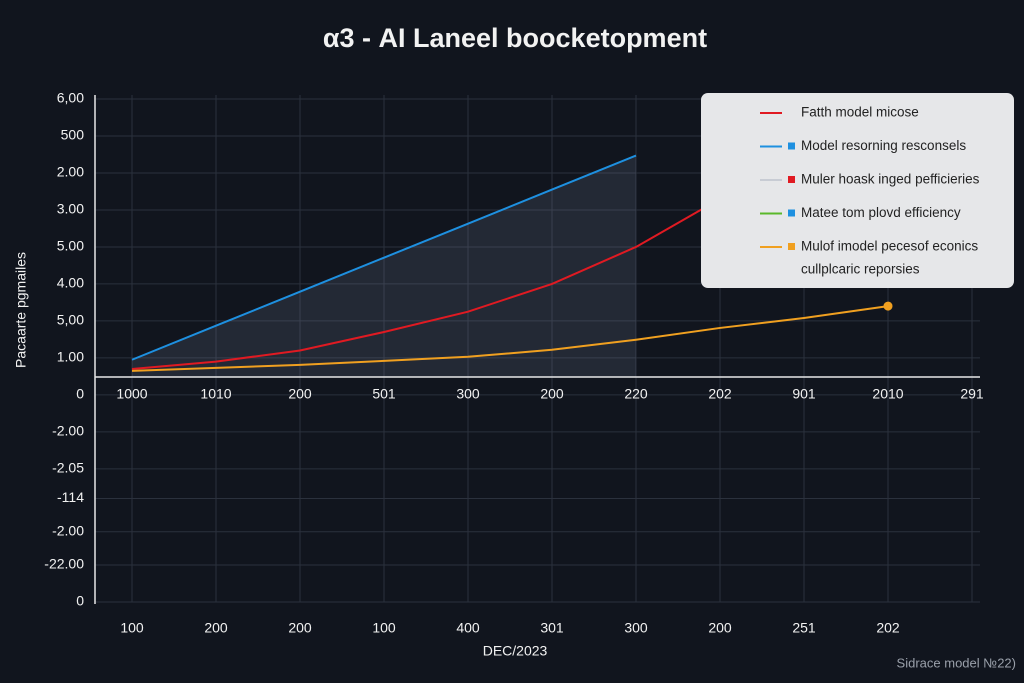 The width and height of the screenshot is (1024, 683). I want to click on end-point, so click(888, 306).